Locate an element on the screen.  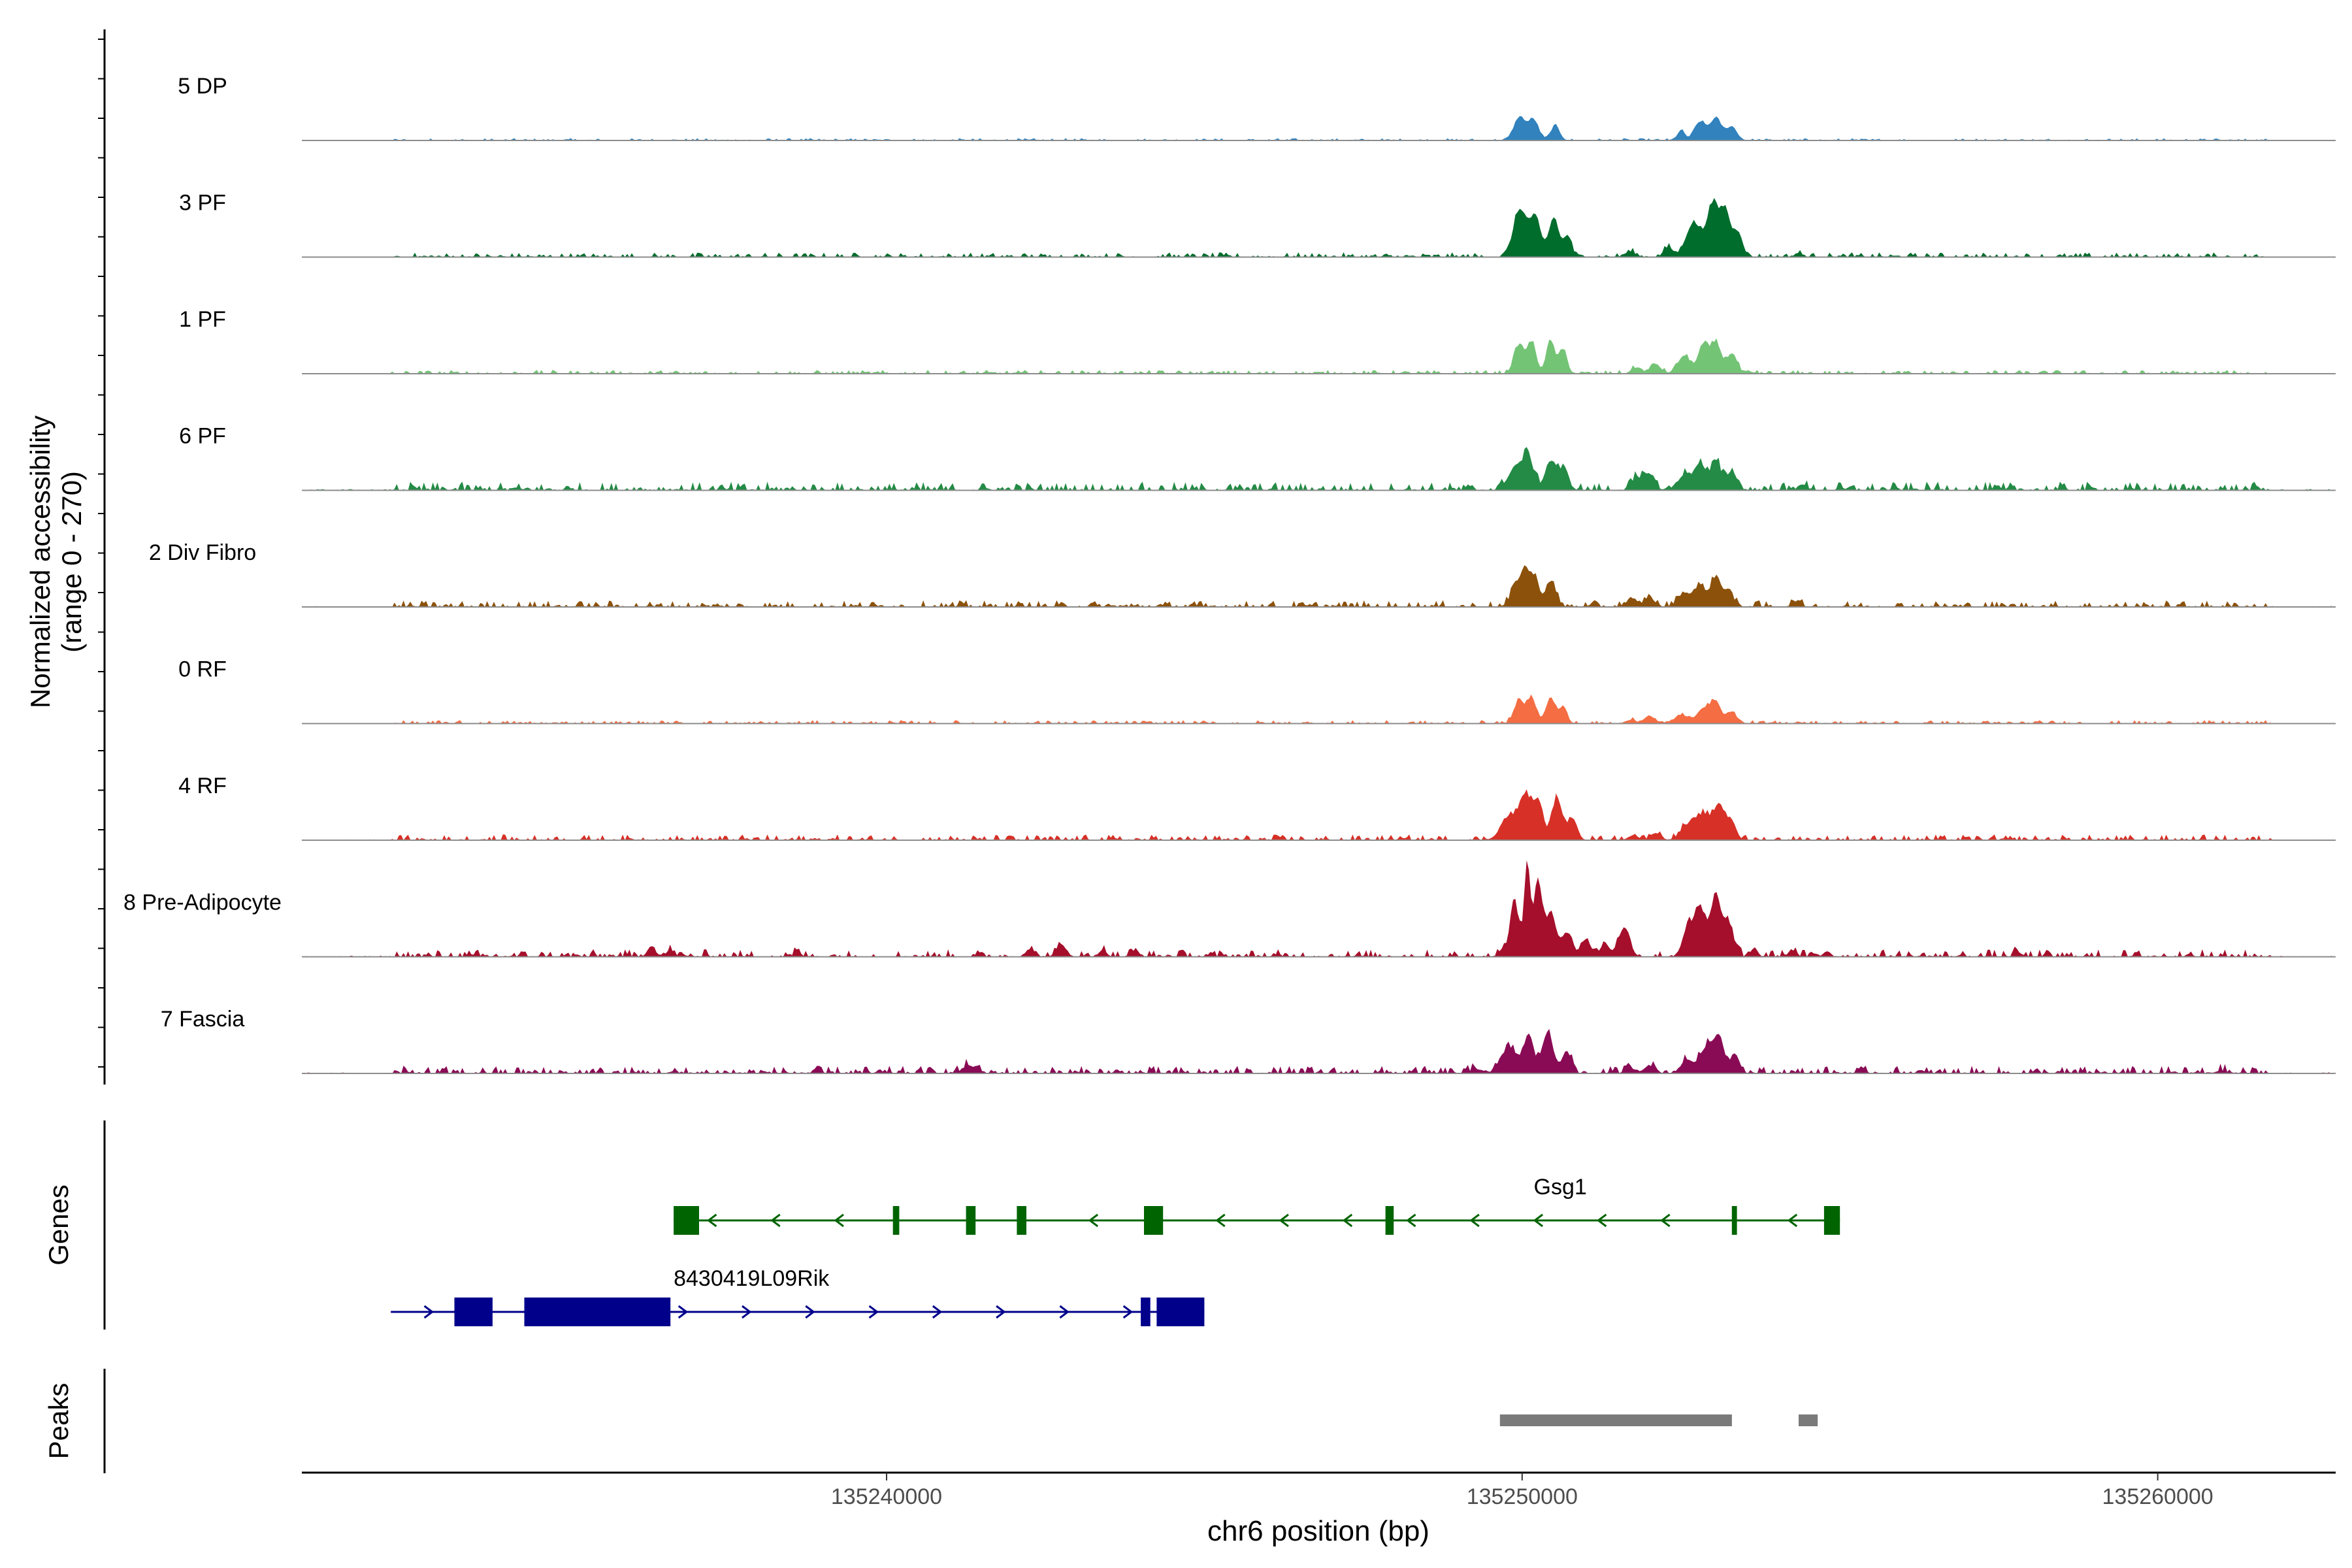
track-6-pf: 6 PF is located at coordinates (1257, 457).